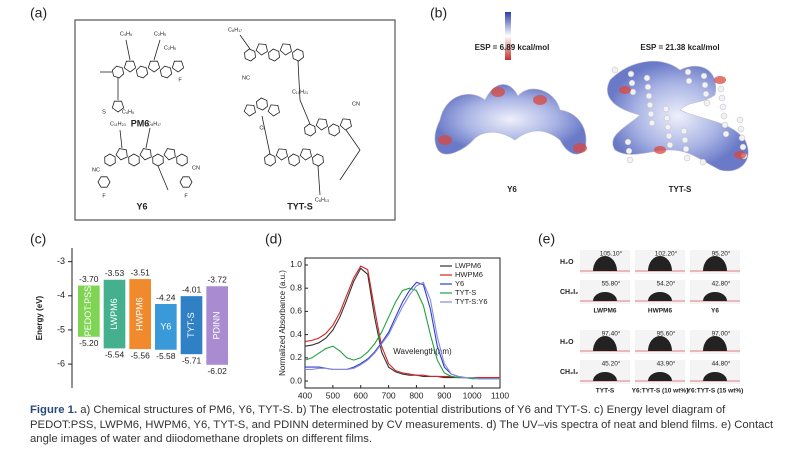  What do you see at coordinates (679, 47) in the screenshot?
I see `esp-title: ESP = 21.38 kcal/mol` at bounding box center [679, 47].